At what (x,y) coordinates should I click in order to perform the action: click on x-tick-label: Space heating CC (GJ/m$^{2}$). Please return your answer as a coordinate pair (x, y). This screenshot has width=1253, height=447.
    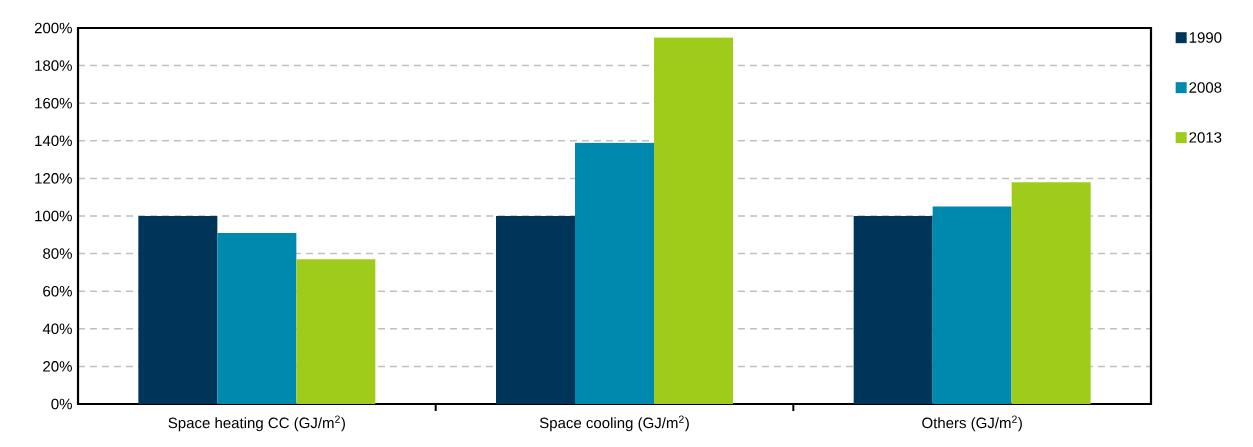
    Looking at the image, I should click on (256, 423).